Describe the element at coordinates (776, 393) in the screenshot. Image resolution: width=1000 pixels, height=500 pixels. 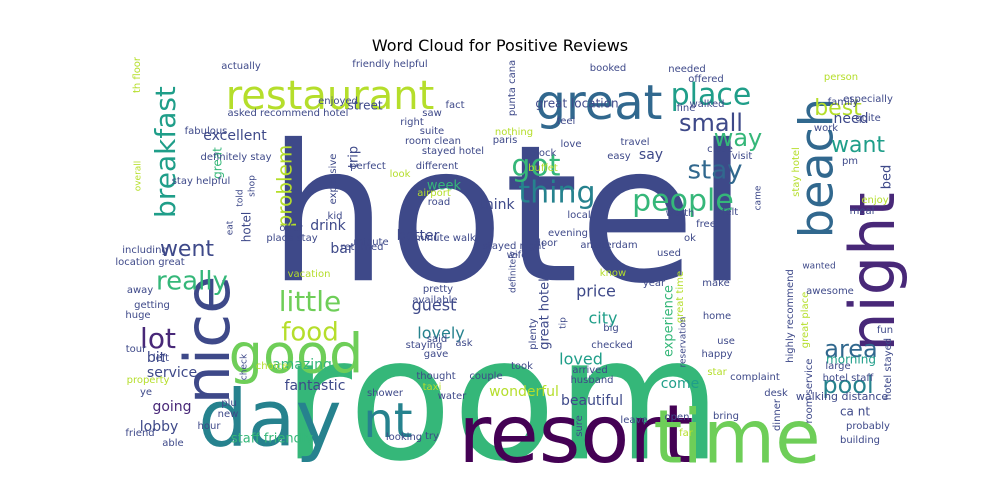
I see `word-desk: desk` at that location.